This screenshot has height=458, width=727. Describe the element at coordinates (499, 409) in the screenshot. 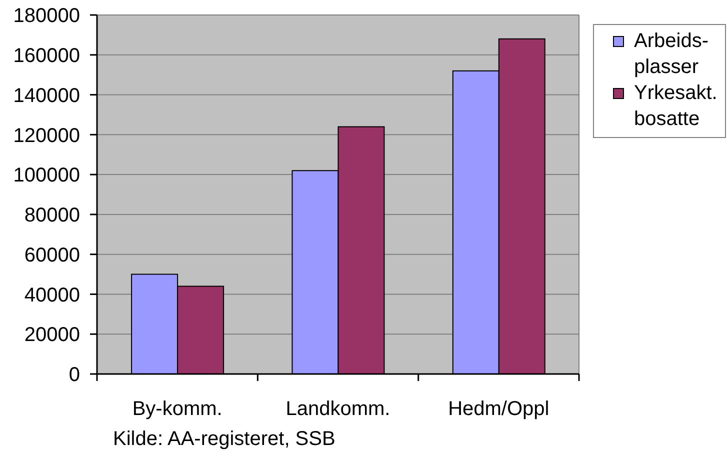

I see `x-tick-label: Hedm/Oppl` at that location.